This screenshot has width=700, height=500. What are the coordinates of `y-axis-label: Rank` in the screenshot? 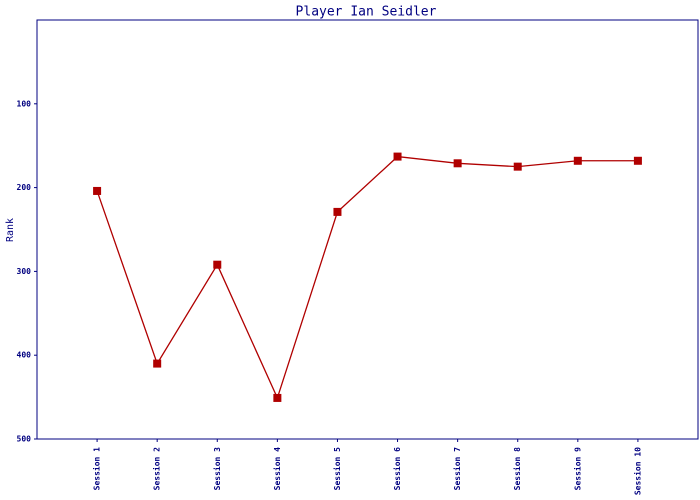 It's located at (10, 230).